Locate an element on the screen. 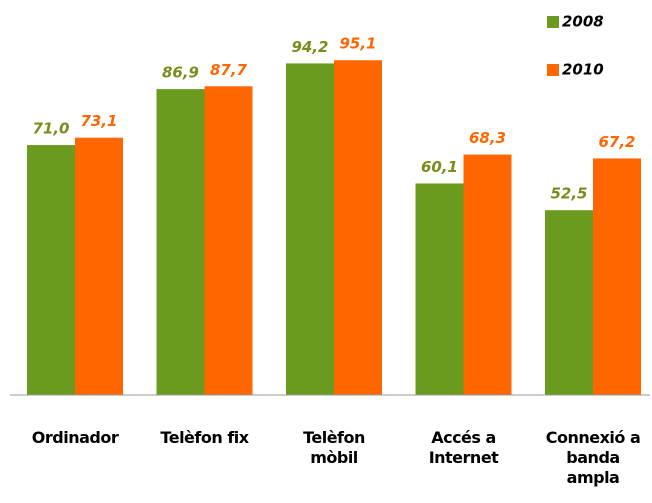  x-tick-label: Accés a Internet is located at coordinates (463, 447).